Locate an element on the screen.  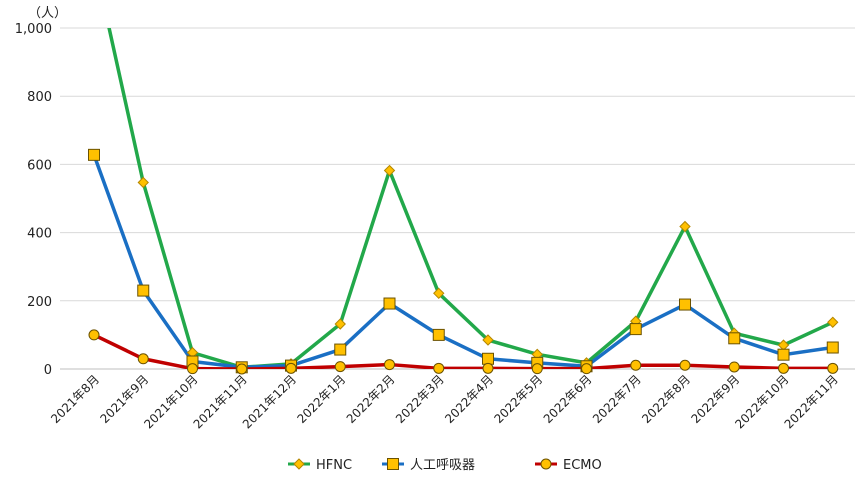
y-unit-label: （人） is located at coordinates (47, 13).